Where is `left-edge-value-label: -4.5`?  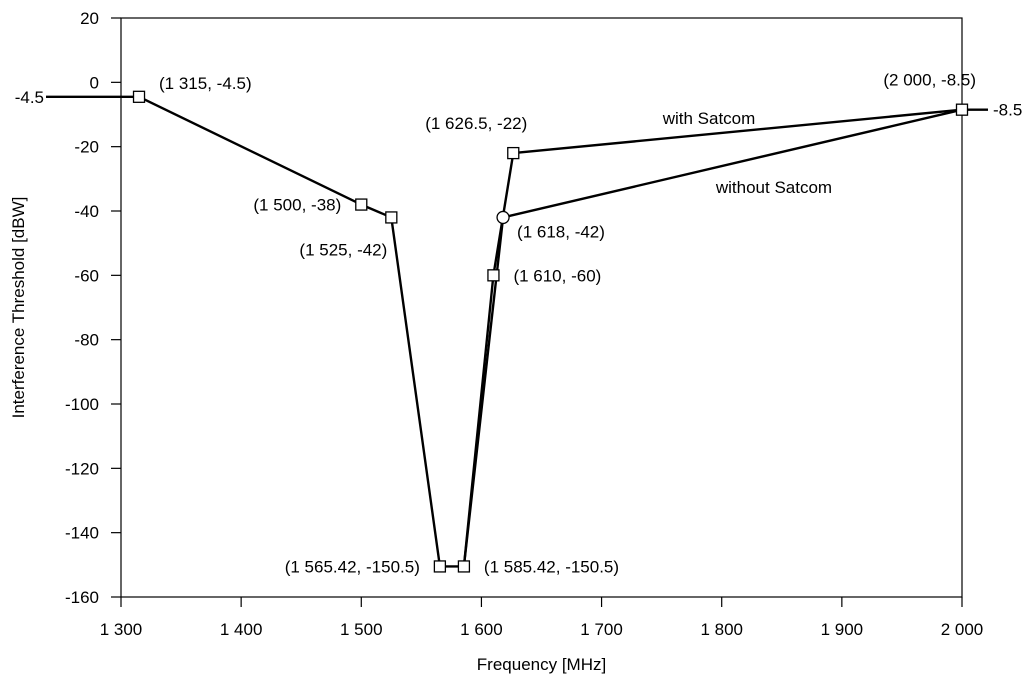
left-edge-value-label: -4.5 is located at coordinates (29, 97).